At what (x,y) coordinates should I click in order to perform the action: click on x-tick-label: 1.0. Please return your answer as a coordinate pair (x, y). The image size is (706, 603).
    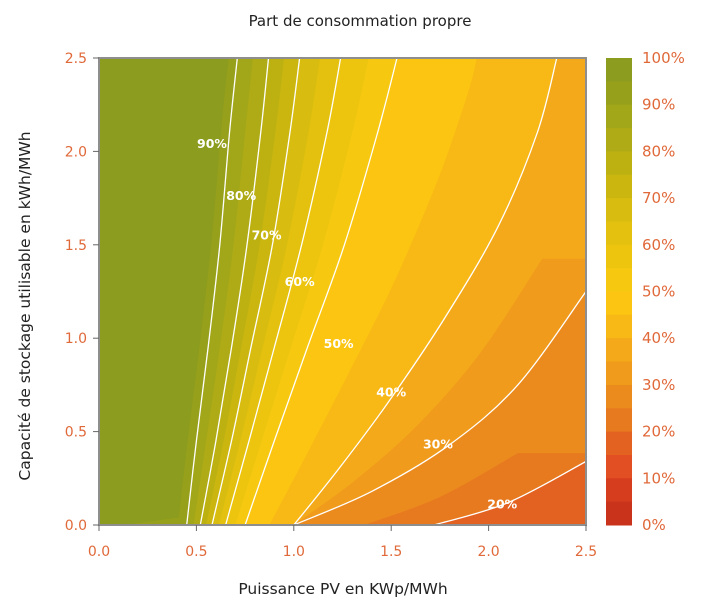
    Looking at the image, I should click on (294, 552).